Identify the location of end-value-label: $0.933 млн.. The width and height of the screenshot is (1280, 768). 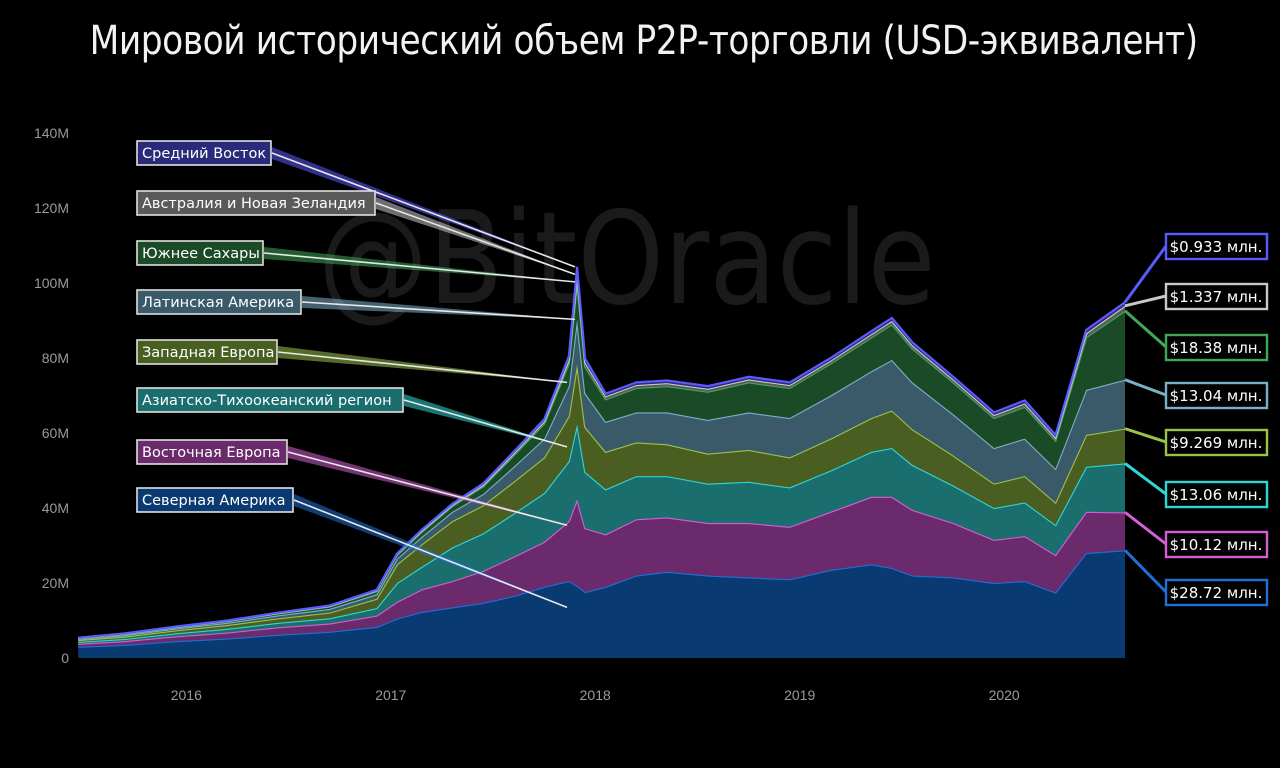
(1216, 247).